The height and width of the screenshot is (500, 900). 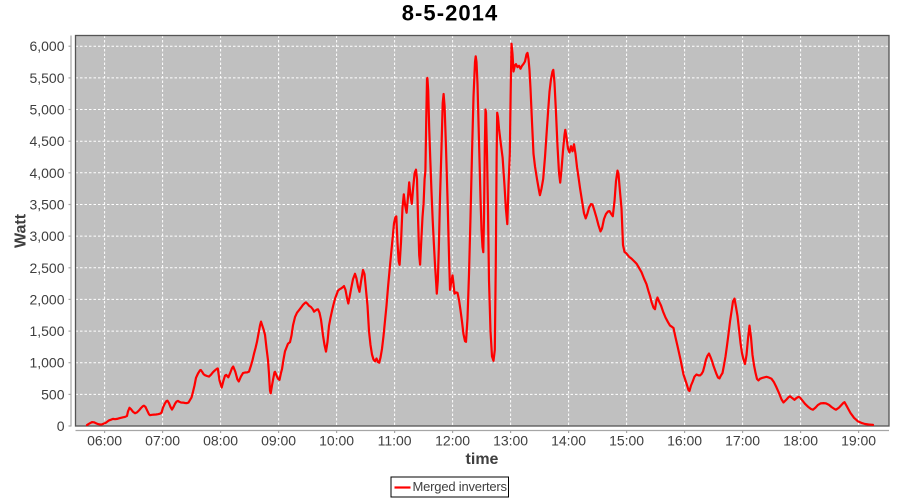 I want to click on svg-text: 10:00, so click(x=336, y=441).